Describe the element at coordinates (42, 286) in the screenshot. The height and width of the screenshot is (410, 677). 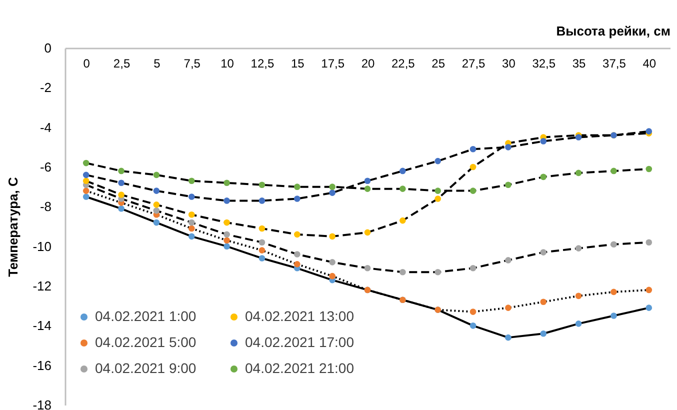
I see `y-tick-label: -12` at that location.